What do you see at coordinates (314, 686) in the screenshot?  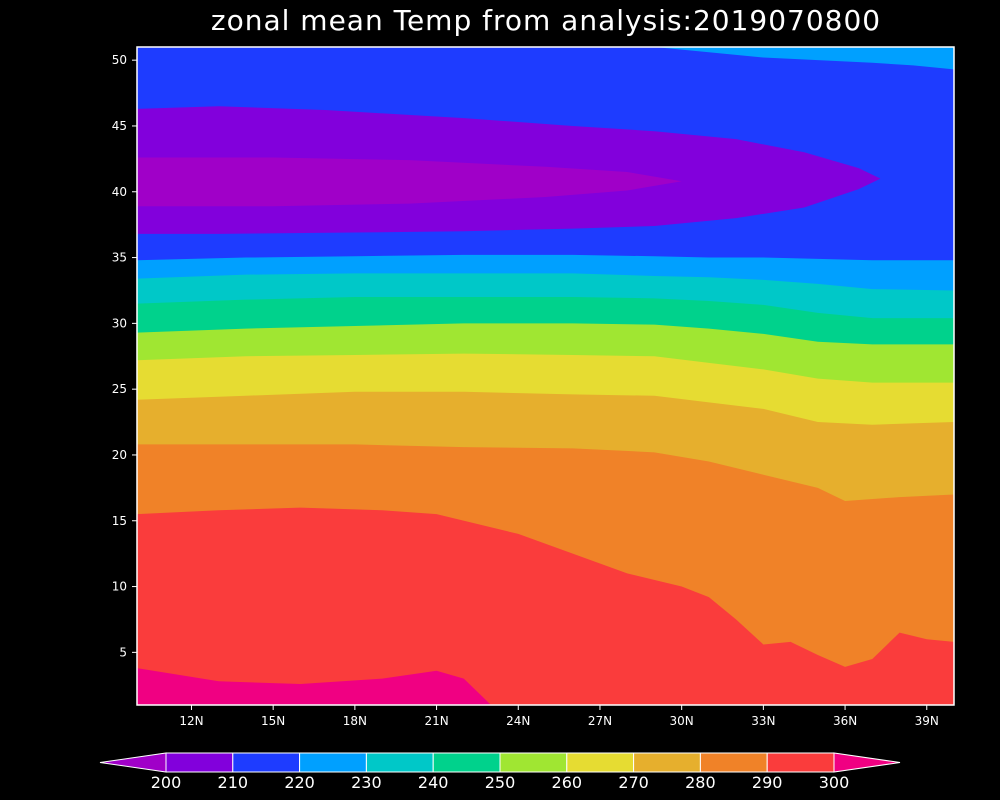 I see `contour-band-300+` at bounding box center [314, 686].